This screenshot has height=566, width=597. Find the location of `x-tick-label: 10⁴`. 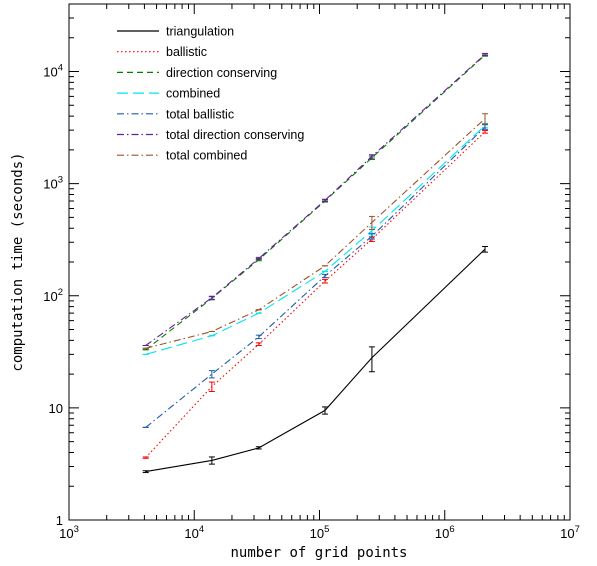

x-tick-label: 10⁴ is located at coordinates (194, 532).